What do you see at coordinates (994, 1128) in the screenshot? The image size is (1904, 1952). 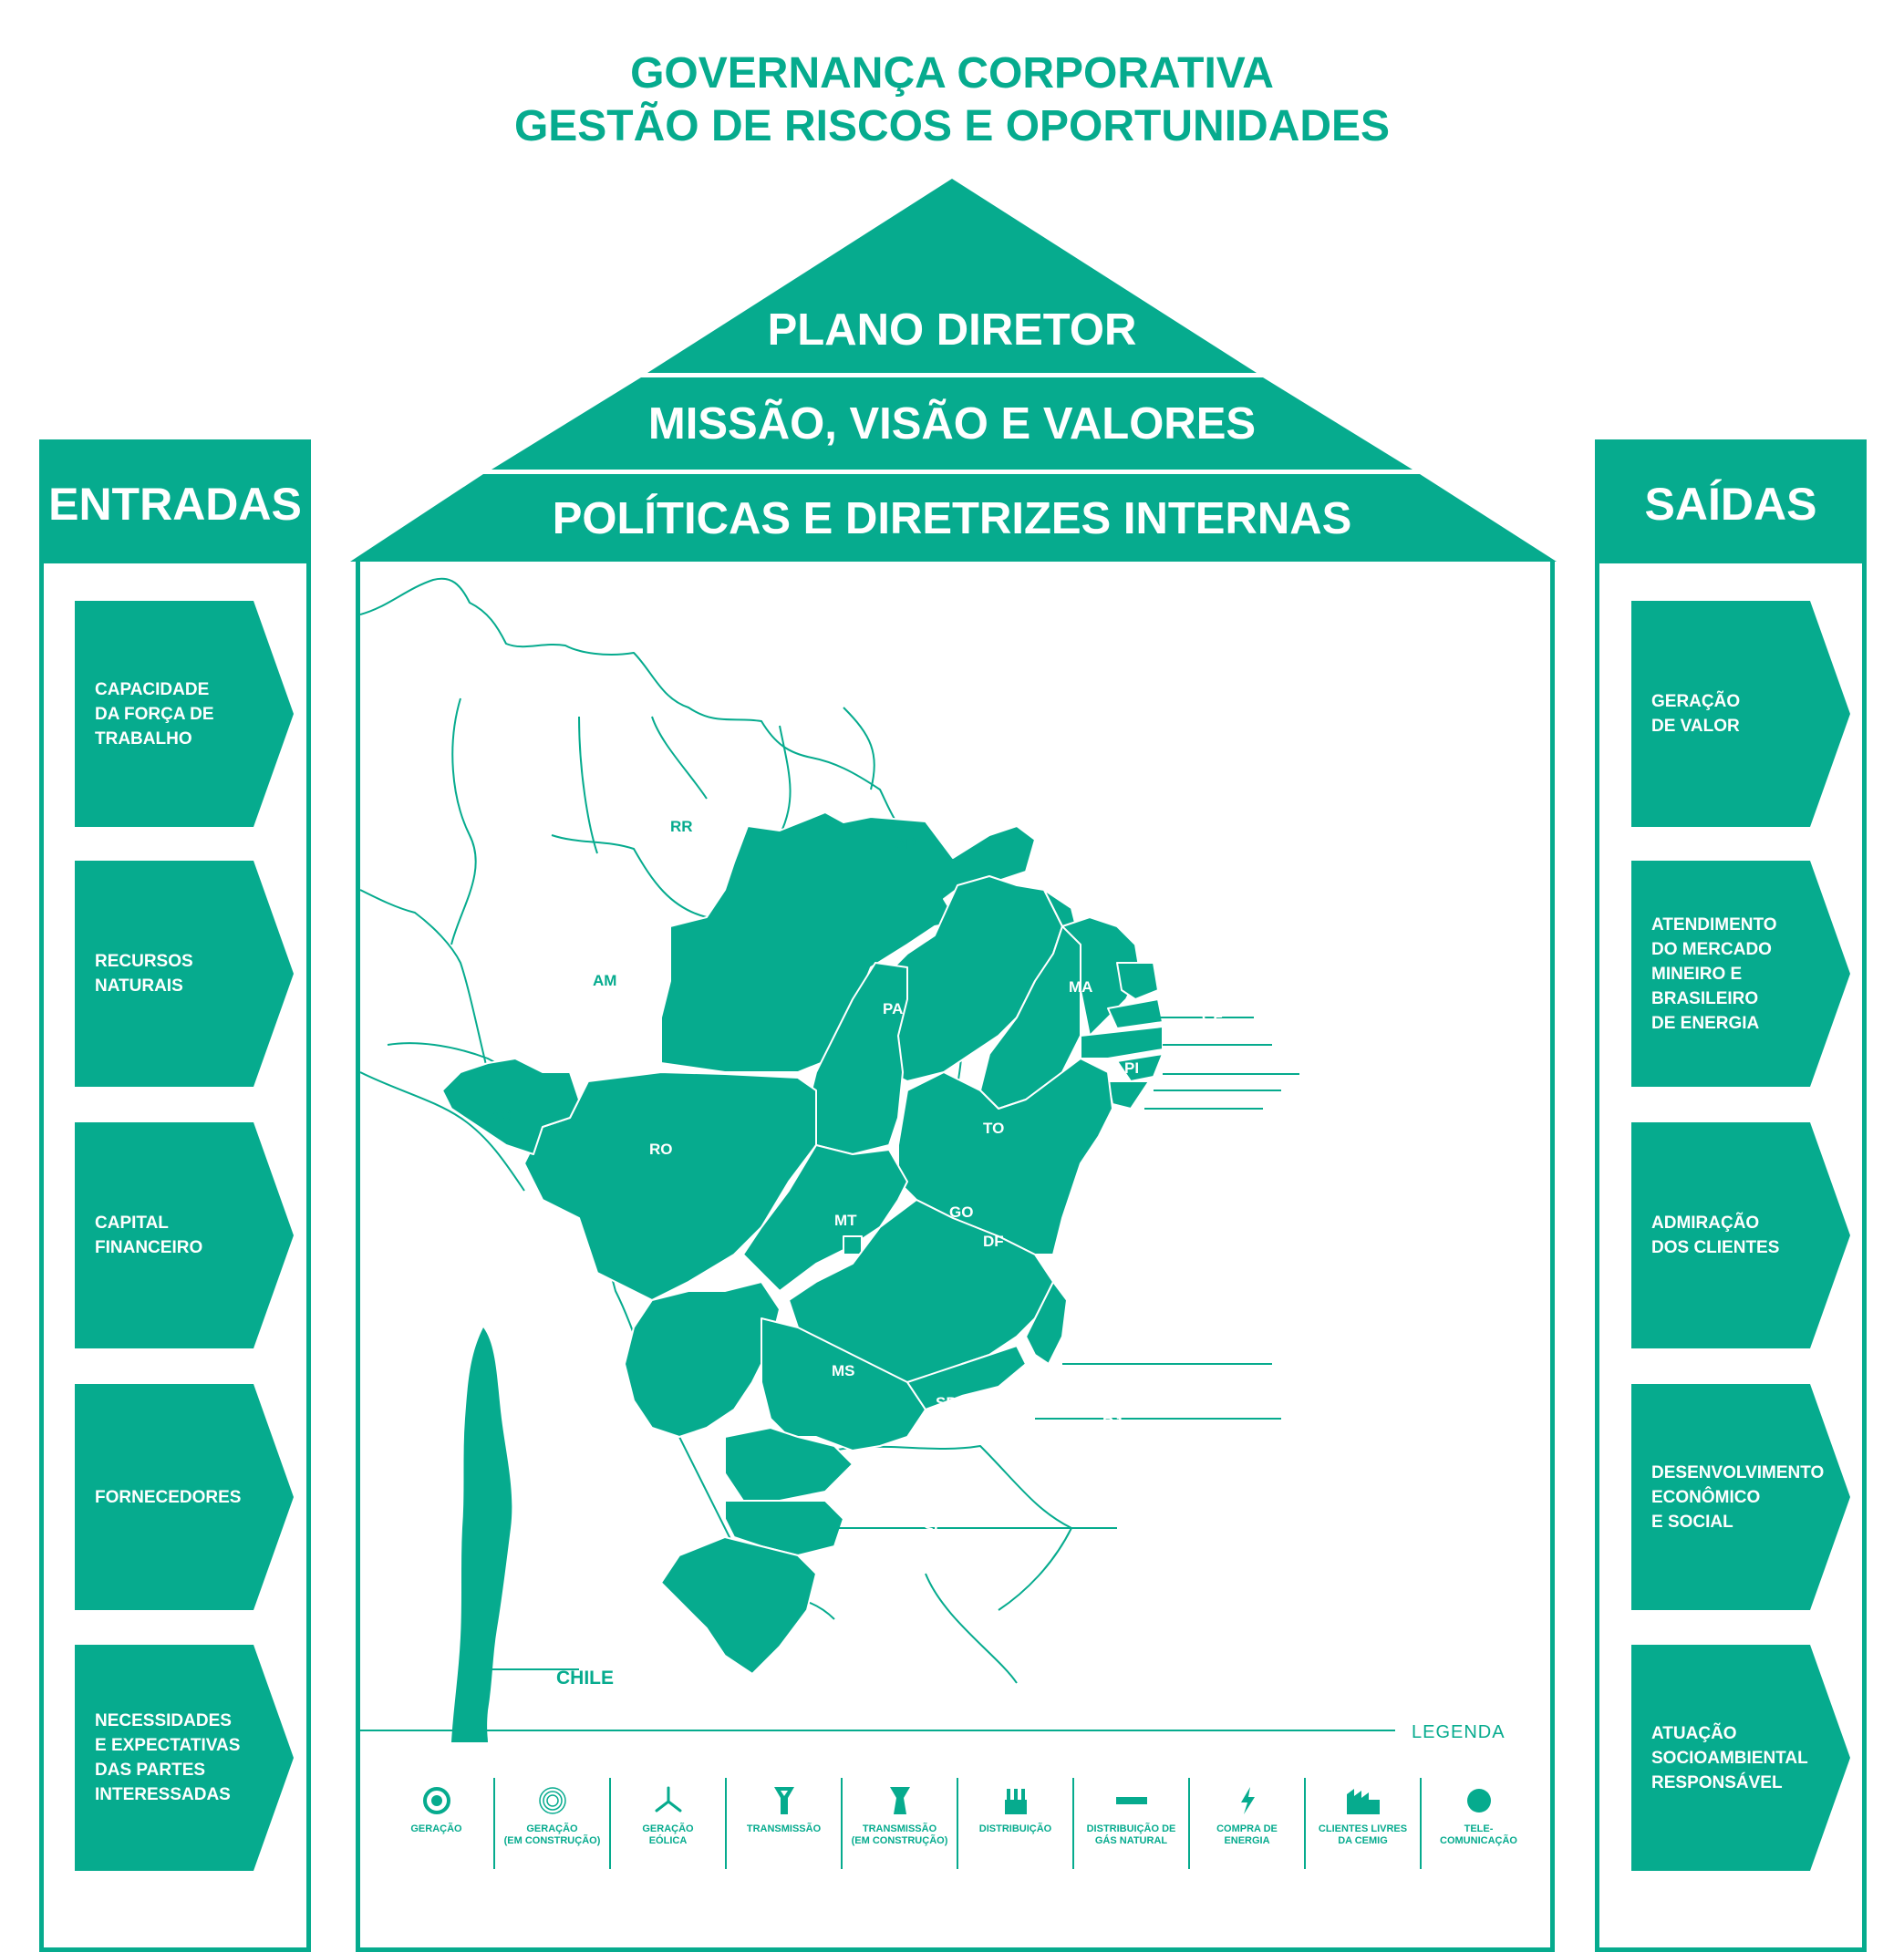 I see `state-label-to: TO` at bounding box center [994, 1128].